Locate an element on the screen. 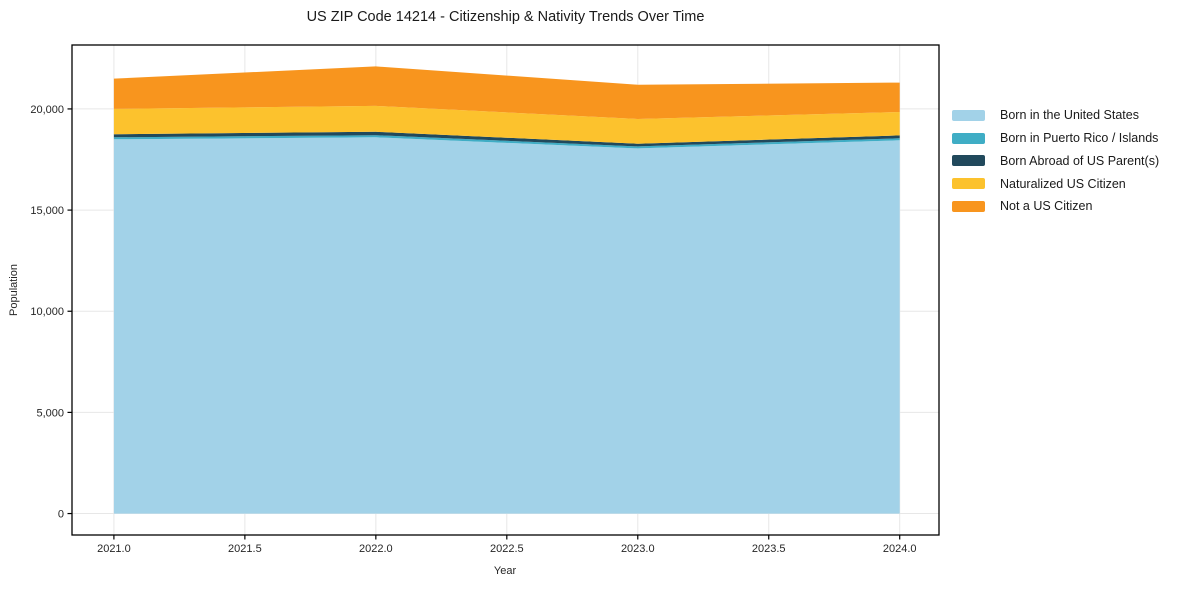  legend-item: Born in the United States is located at coordinates (1055, 115).